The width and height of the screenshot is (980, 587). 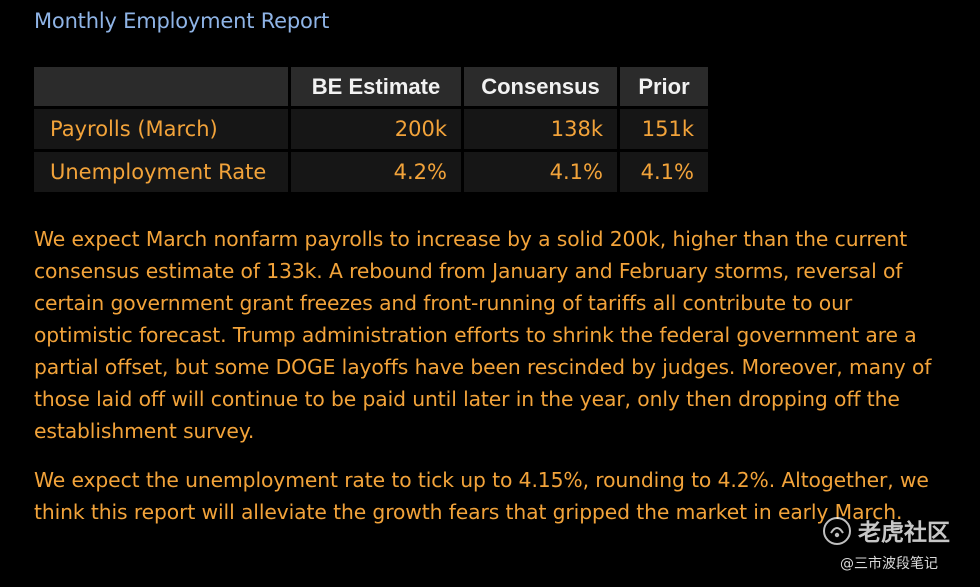 I want to click on header-prior: Prior, so click(x=664, y=86).